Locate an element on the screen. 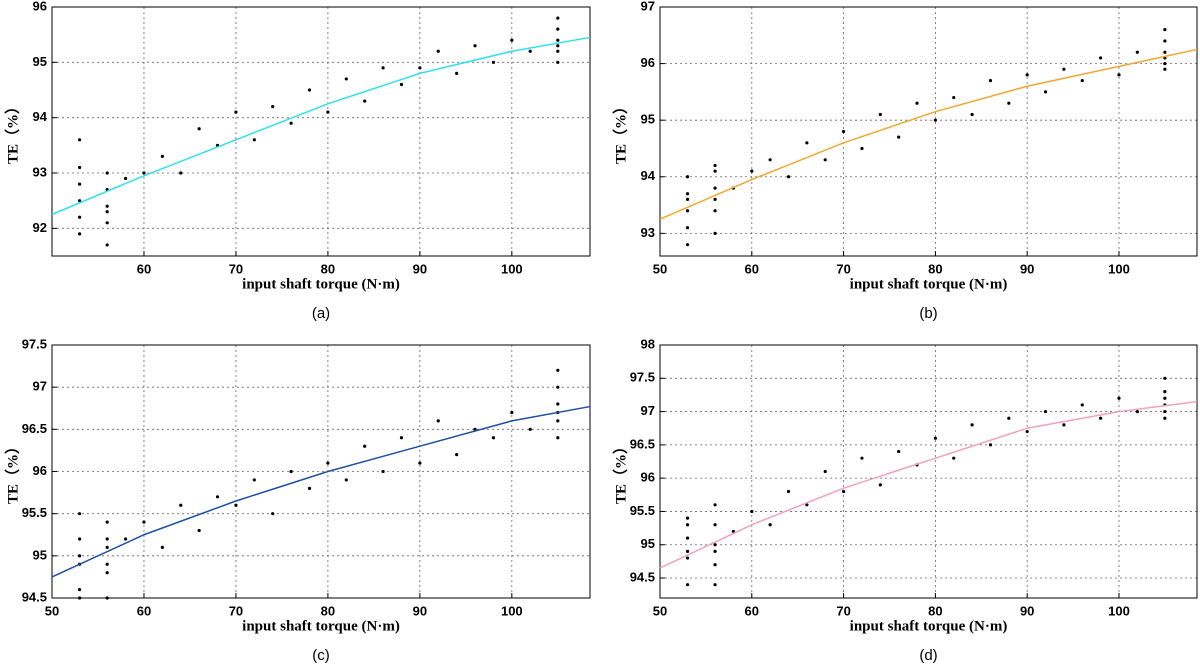  y-tick-label: 96.5 is located at coordinates (34, 428).